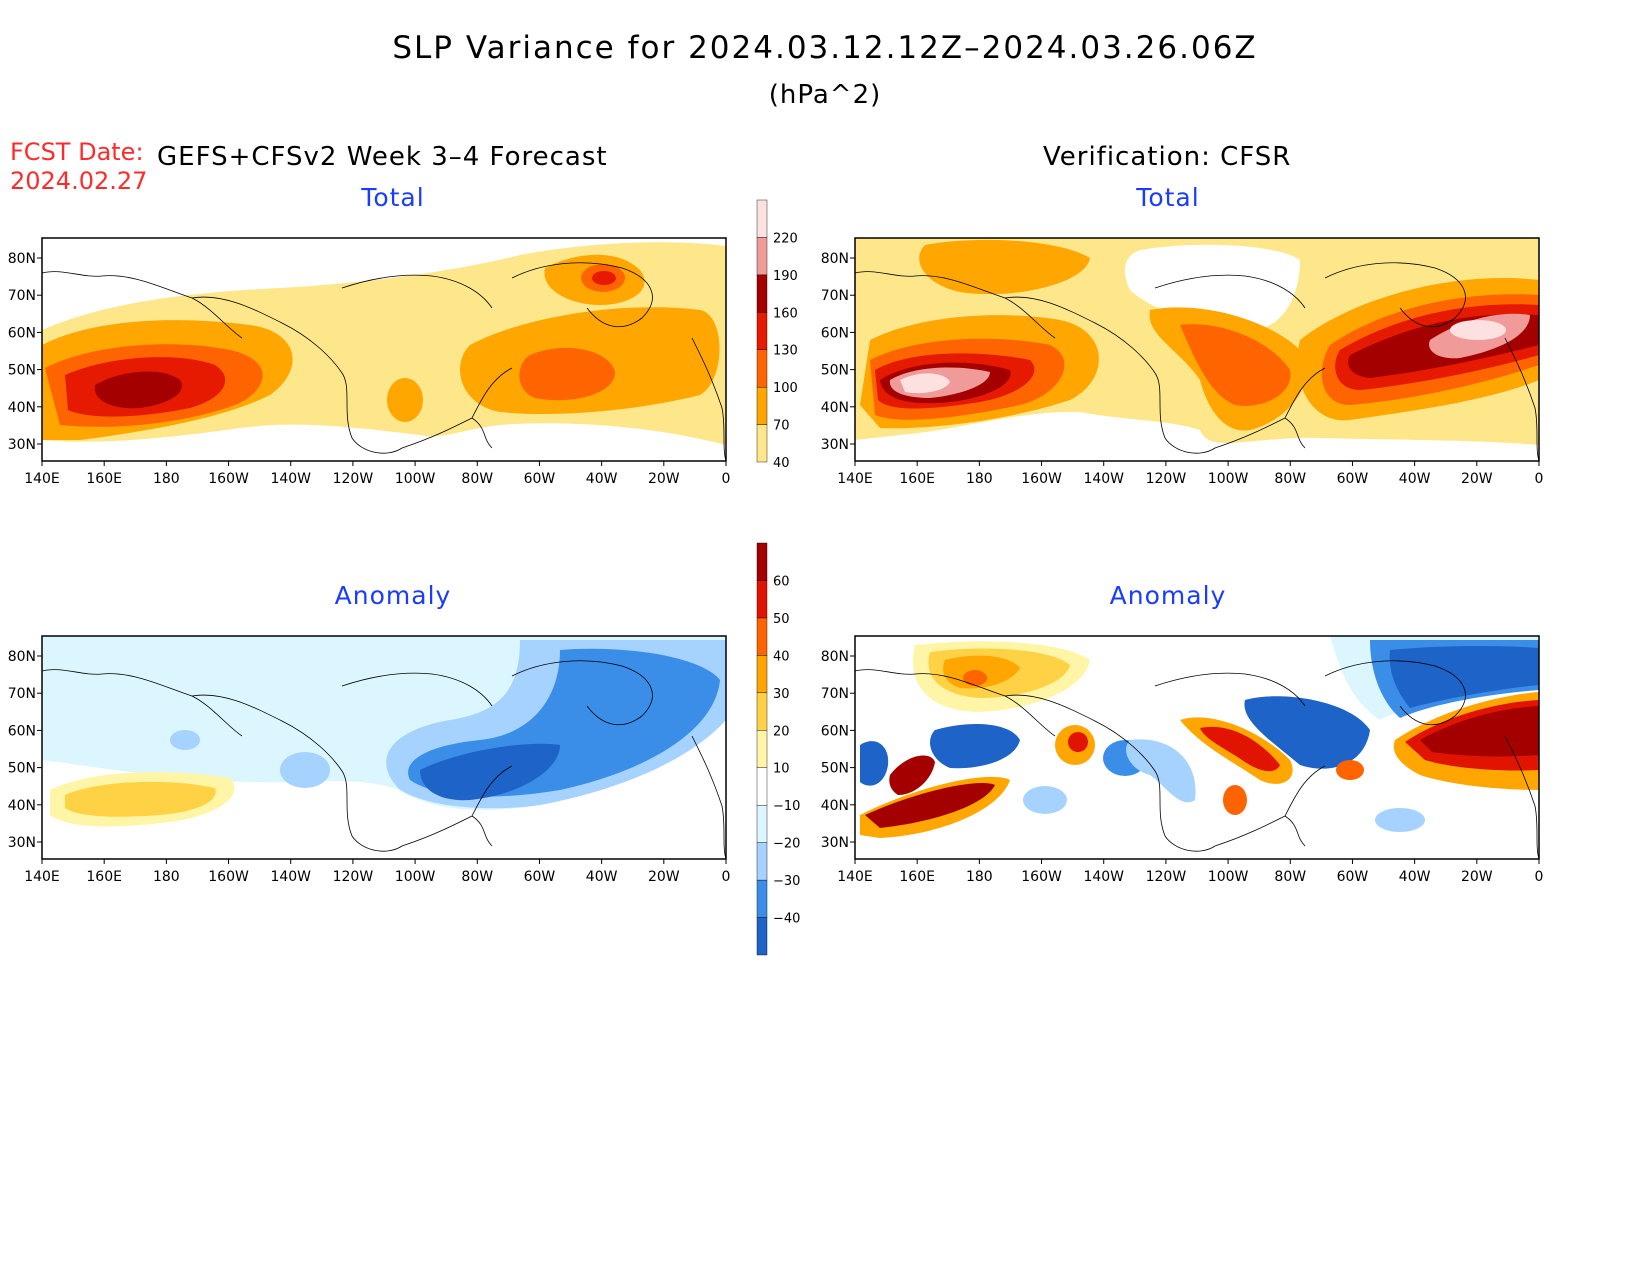 The width and height of the screenshot is (1650, 1275). I want to click on colorbar-label: −40, so click(786, 919).